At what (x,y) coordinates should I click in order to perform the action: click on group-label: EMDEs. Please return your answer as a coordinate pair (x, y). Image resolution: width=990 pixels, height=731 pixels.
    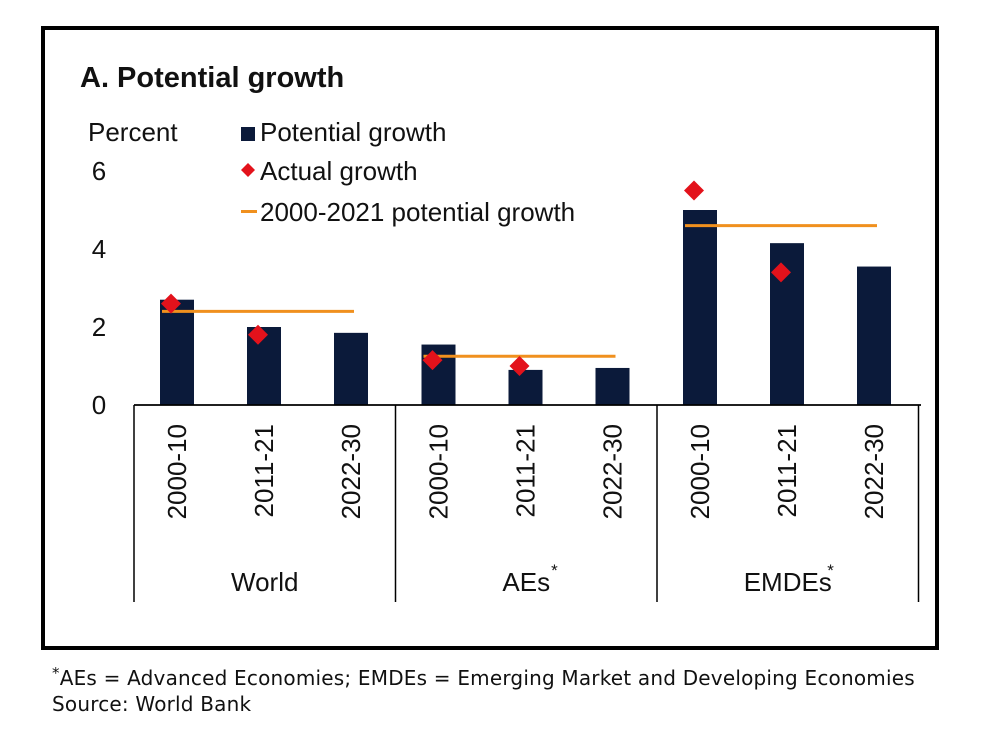
    Looking at the image, I should click on (788, 582).